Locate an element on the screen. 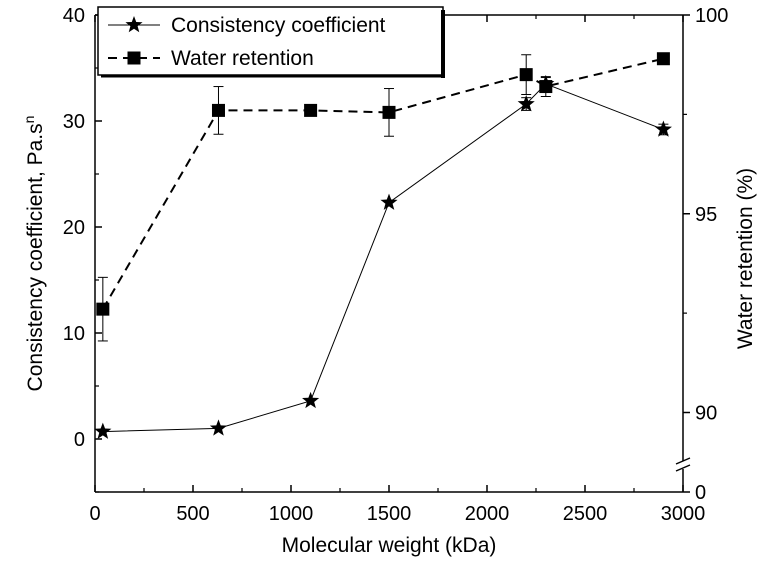 This screenshot has width=776, height=576. x-tick-label: 500 is located at coordinates (192, 514).